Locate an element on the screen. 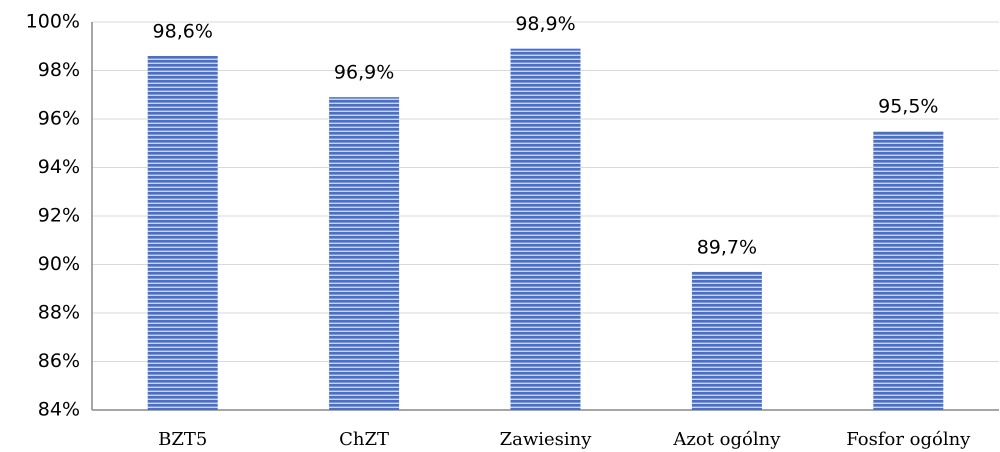 This screenshot has height=452, width=1000. value-label: 95,5% is located at coordinates (908, 107).